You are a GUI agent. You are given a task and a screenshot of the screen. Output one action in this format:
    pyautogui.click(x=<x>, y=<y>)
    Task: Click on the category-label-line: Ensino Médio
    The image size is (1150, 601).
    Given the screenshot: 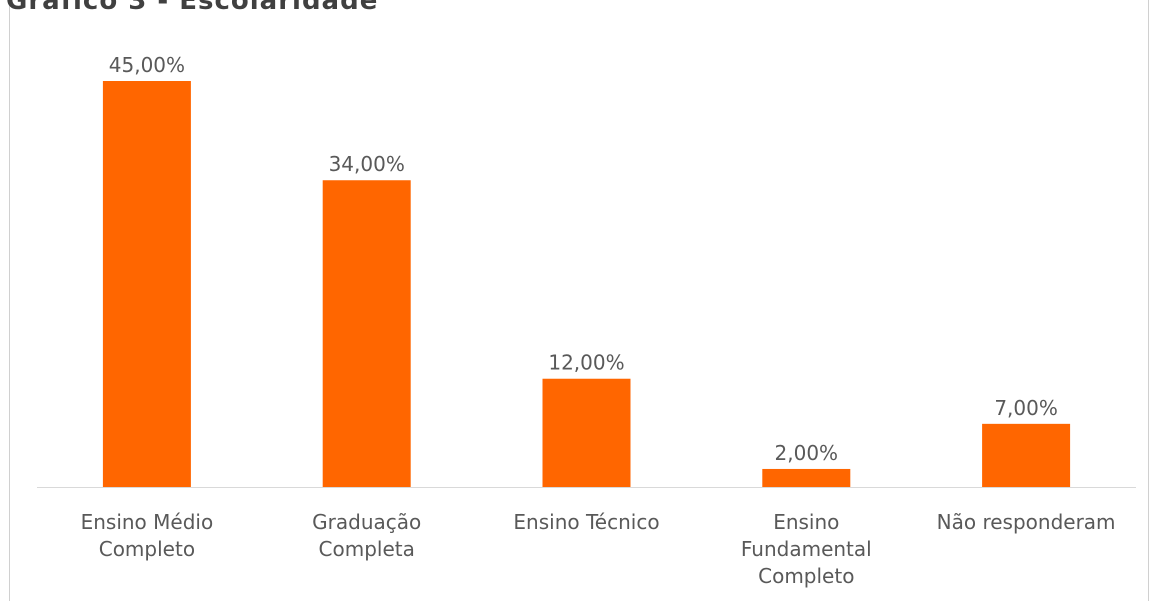 What is the action you would take?
    pyautogui.click(x=147, y=522)
    